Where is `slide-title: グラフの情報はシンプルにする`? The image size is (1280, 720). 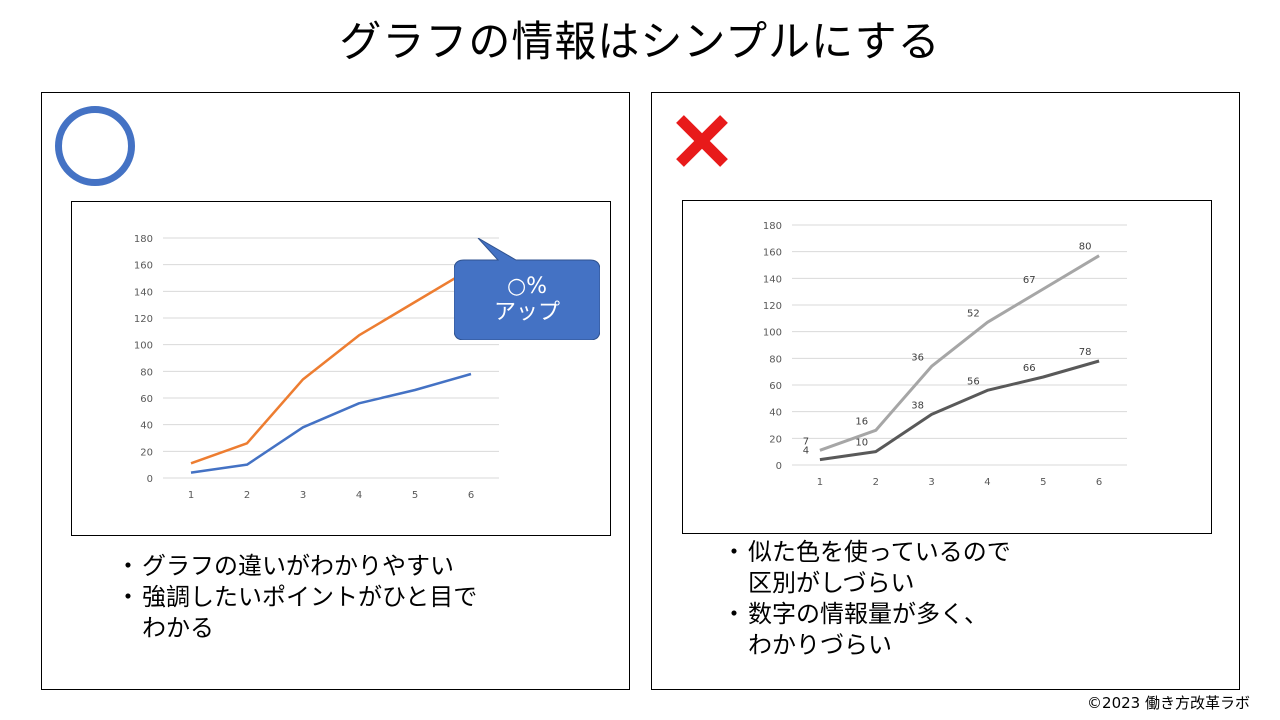
slide-title: グラフの情報はシンプルにする is located at coordinates (640, 41).